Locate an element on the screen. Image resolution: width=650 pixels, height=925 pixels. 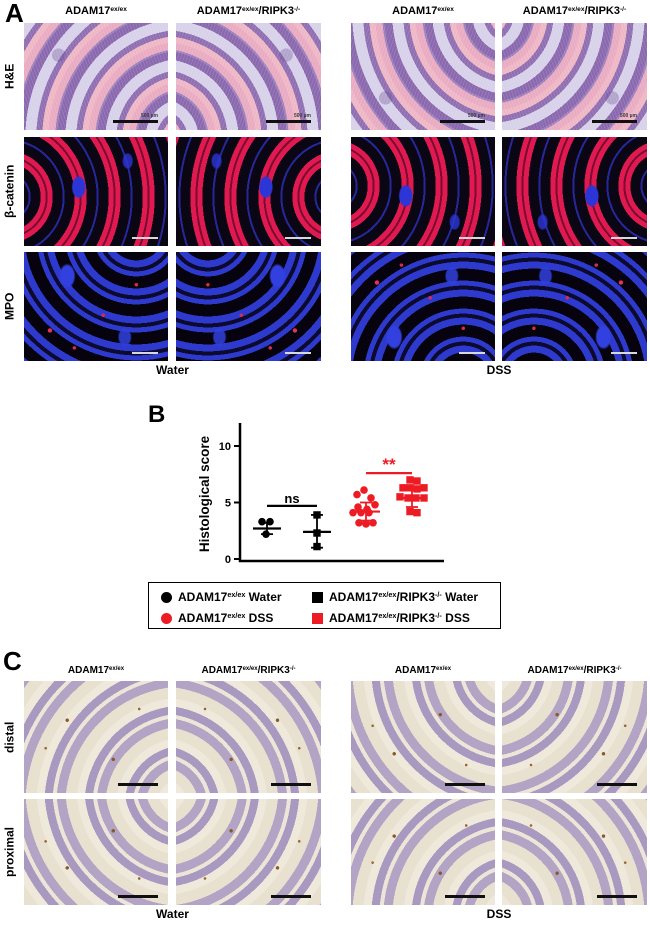
panel-c-row-label-proximal: proximal is located at coordinates (9, 852).